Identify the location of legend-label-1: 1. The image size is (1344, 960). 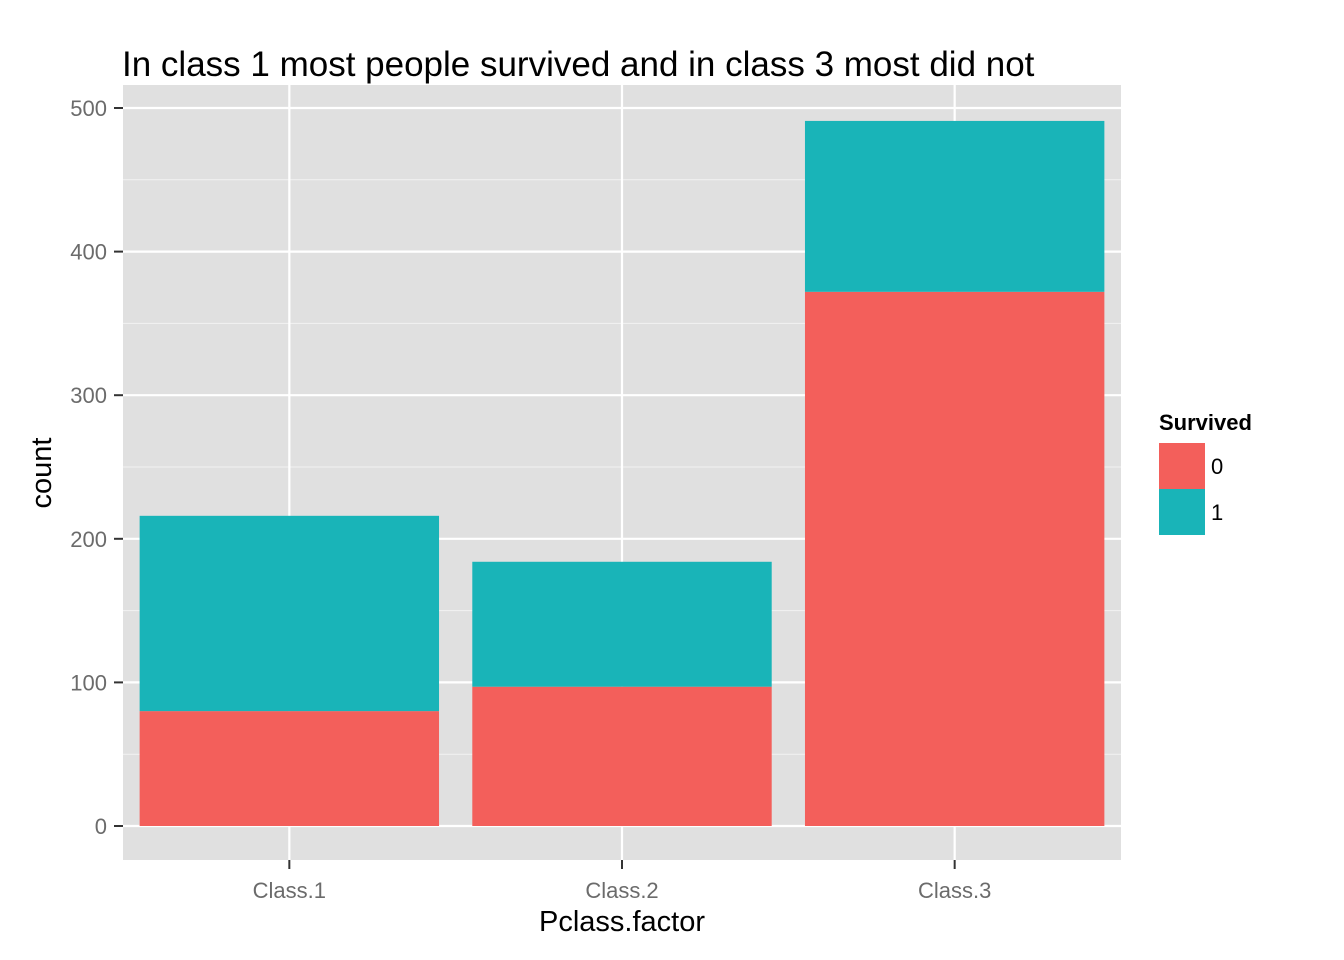
(1217, 512).